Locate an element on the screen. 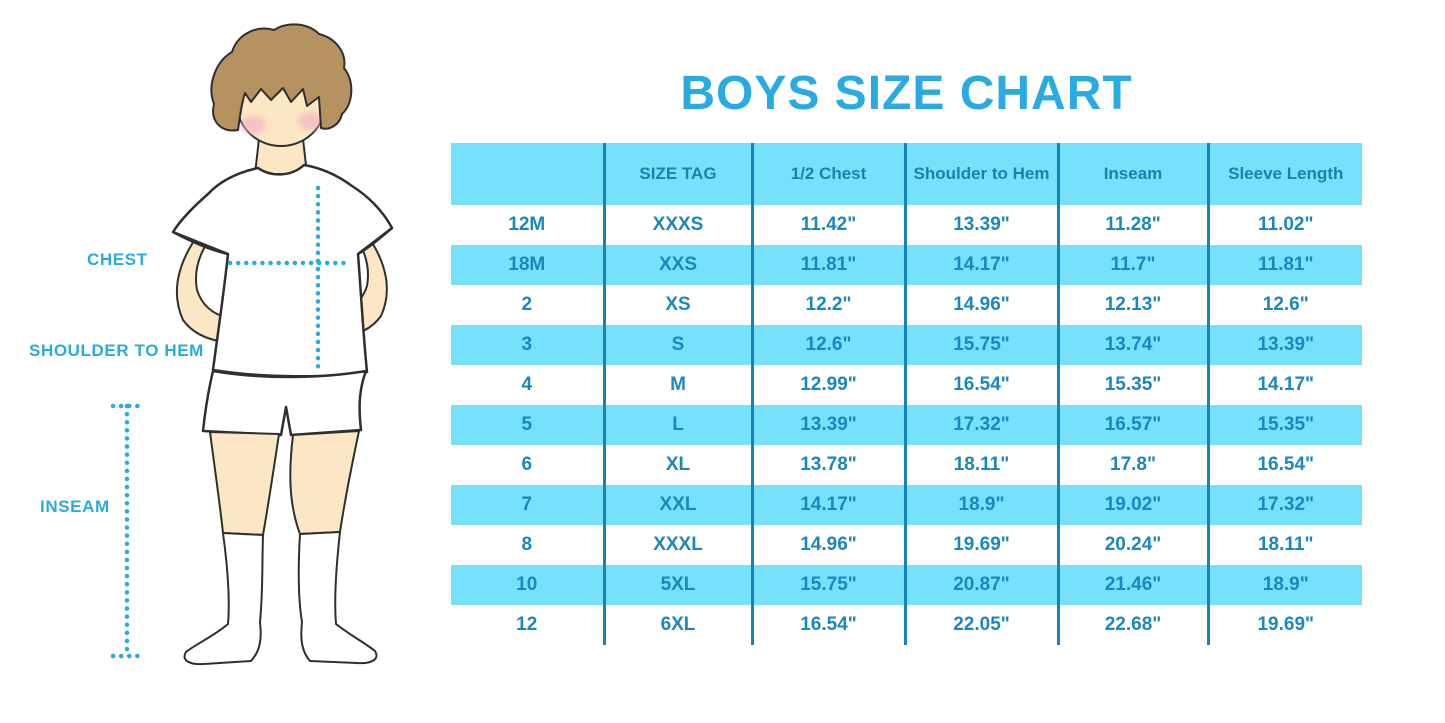  table-row: 5 L 13.39" 17.32" 16.57" 15.35" is located at coordinates (906, 425).